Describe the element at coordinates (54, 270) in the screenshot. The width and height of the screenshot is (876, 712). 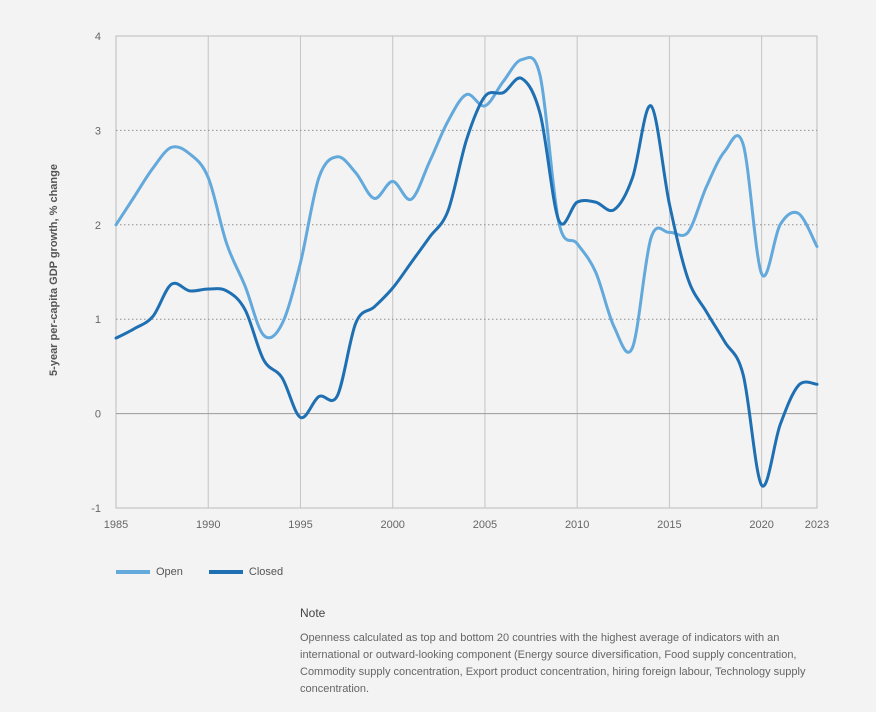
I see `y-axis-label: 5-year per-capita GDP growth, % change` at that location.